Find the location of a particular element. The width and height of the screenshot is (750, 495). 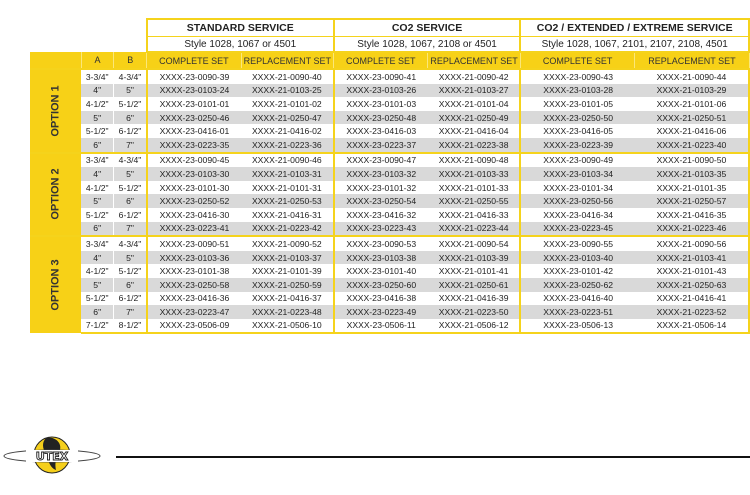

standard-replacement-set: XXXX-21-0250-53 is located at coordinates (287, 201).